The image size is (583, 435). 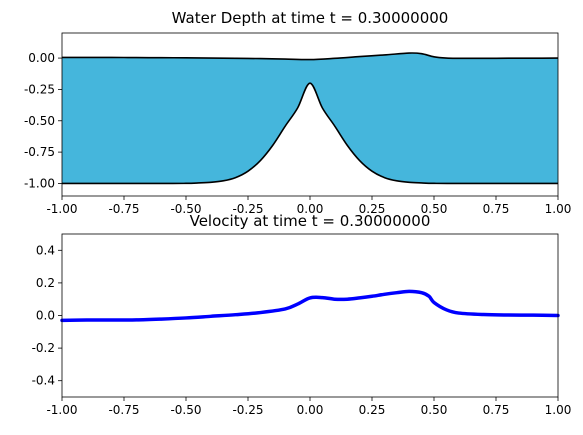 I want to click on velocity-y-tick-label: -0.2, so click(x=43, y=348).